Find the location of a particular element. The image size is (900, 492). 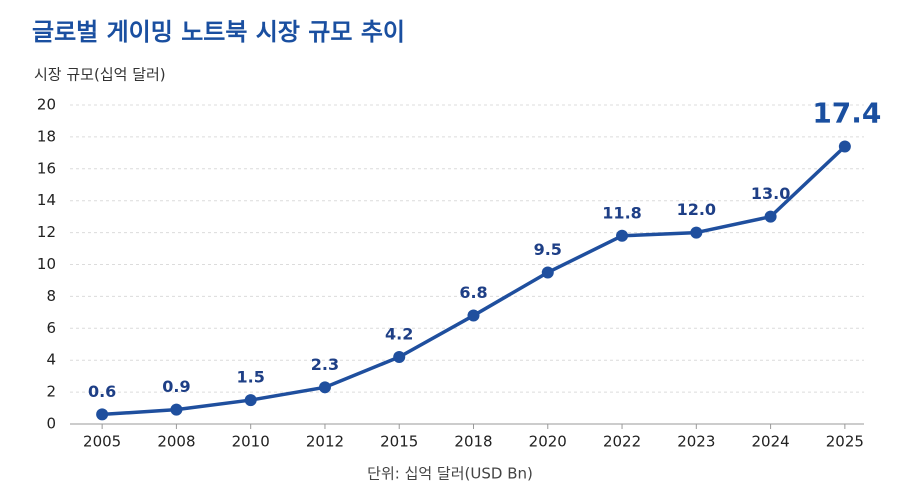

x-tick-label: 2020 is located at coordinates (548, 442).